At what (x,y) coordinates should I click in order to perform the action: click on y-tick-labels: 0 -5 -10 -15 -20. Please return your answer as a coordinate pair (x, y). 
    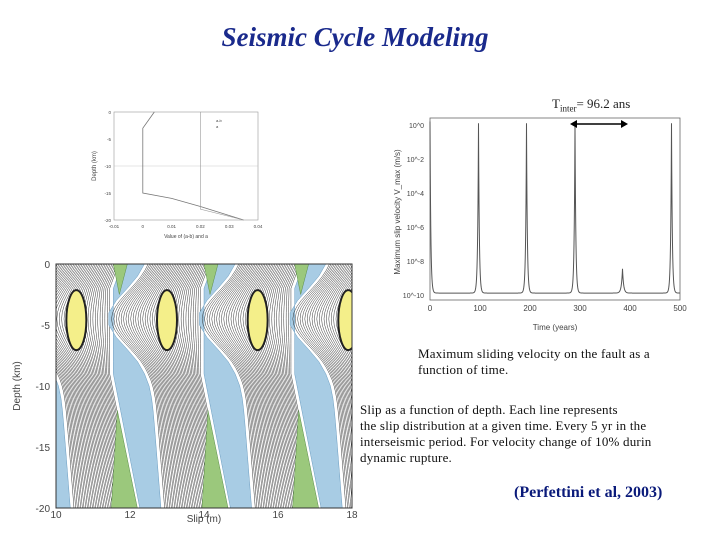
    Looking at the image, I should click on (43, 387).